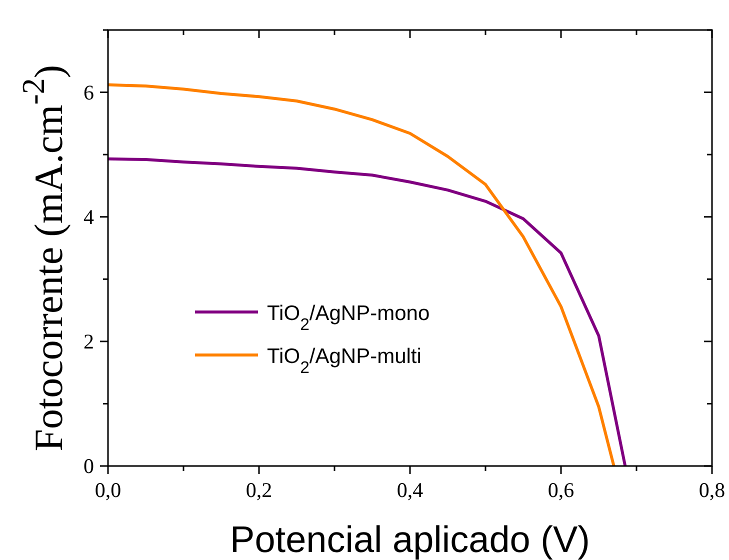  Describe the element at coordinates (89, 216) in the screenshot. I see `y-tick-label: 4` at that location.